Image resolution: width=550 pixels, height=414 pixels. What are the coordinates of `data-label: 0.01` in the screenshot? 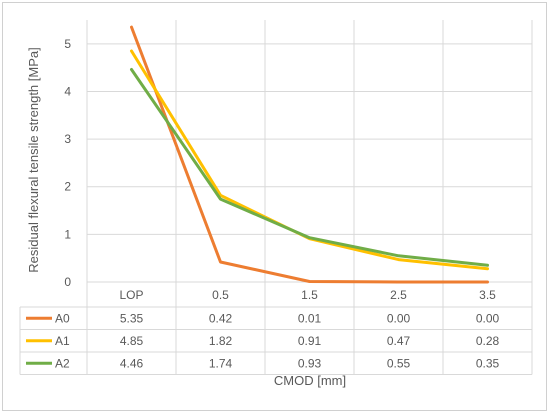 It's located at (310, 318).